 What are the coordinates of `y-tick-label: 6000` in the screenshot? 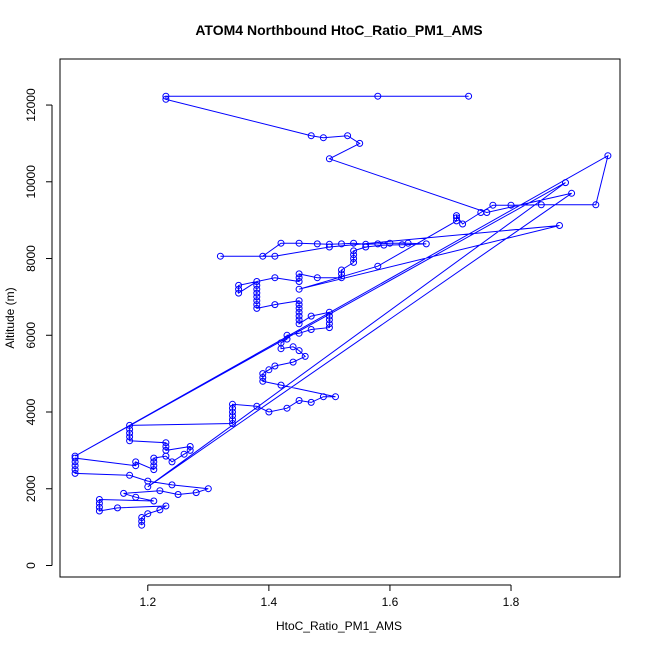 It's located at (31, 335).